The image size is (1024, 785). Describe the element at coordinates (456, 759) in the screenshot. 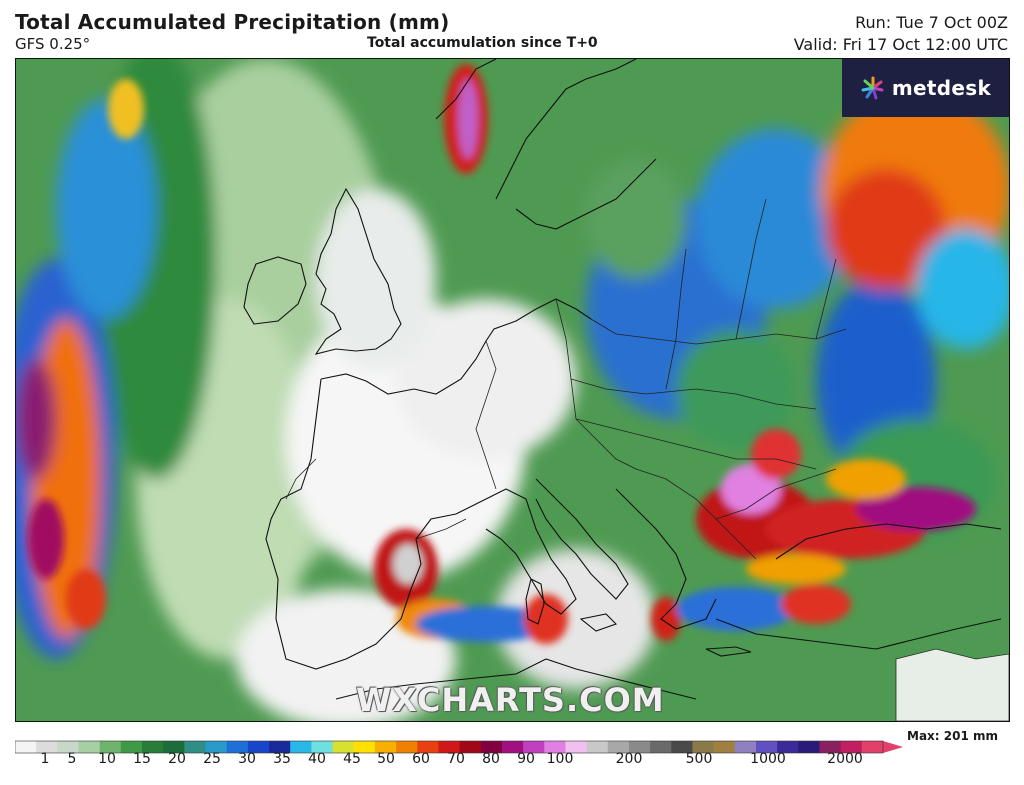

I see `colorbar-tick-label: 70` at that location.